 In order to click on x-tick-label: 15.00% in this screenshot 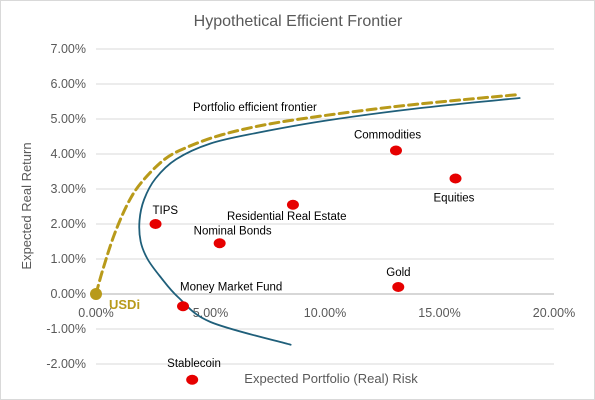, I will do `click(439, 313)`.